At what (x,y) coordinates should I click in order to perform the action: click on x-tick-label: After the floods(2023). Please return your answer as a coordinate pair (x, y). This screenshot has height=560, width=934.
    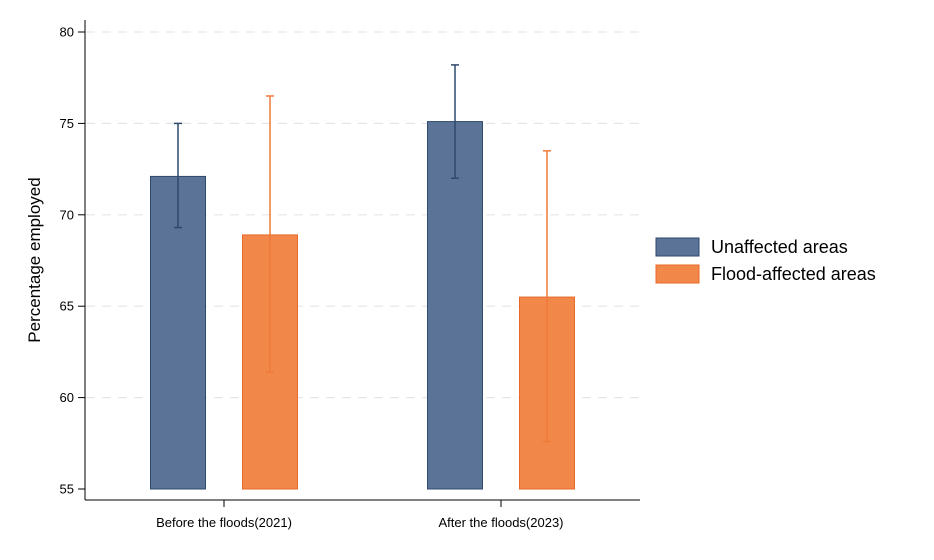
    Looking at the image, I should click on (500, 522).